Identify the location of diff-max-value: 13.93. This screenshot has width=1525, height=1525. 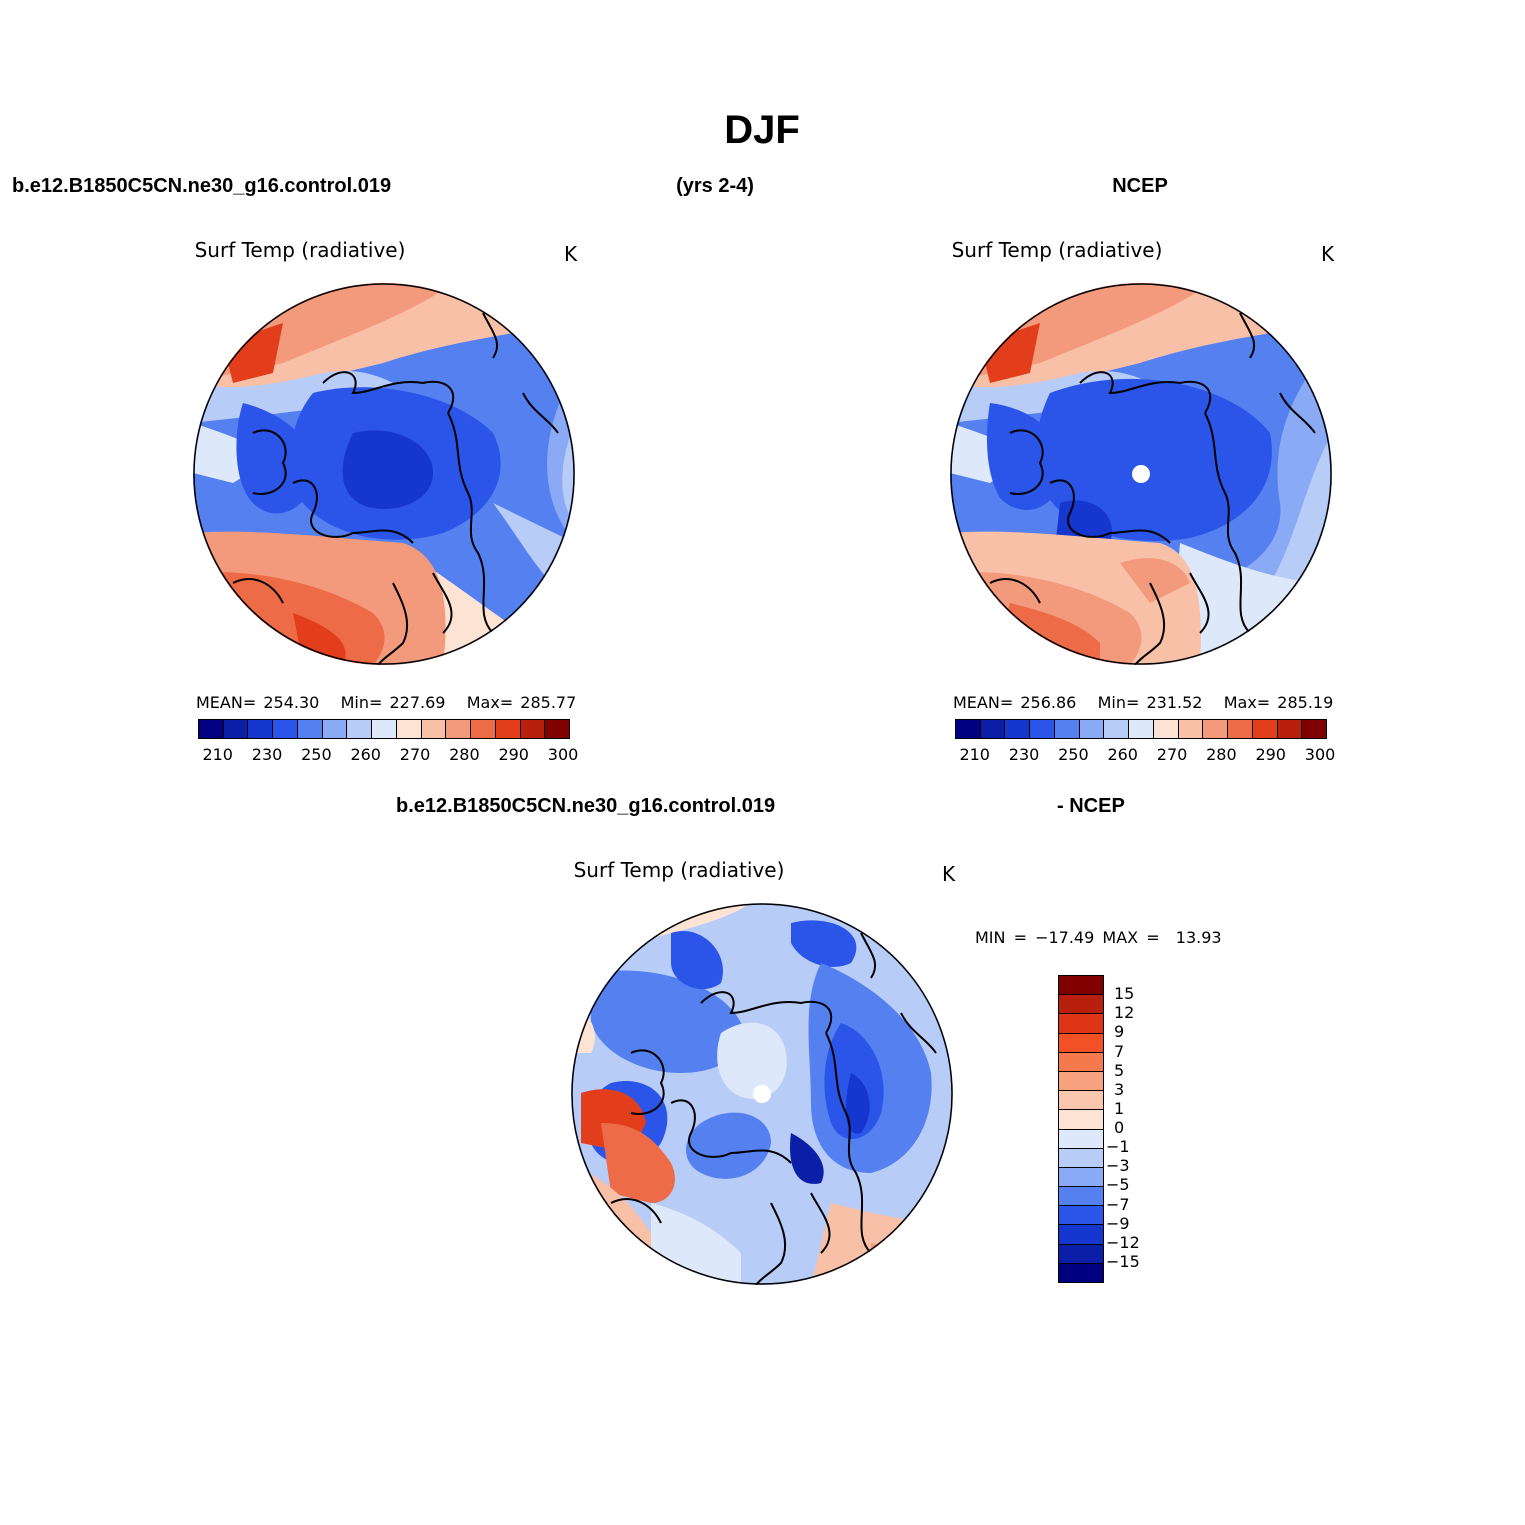
(1198, 937).